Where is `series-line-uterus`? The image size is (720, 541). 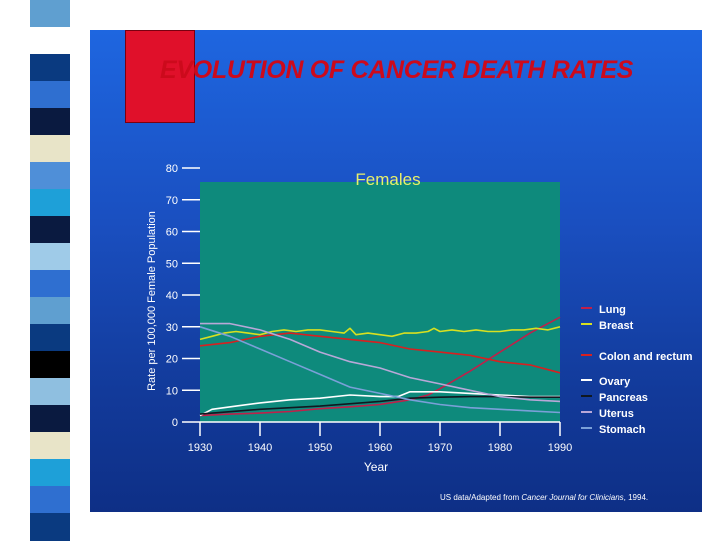 series-line-uterus is located at coordinates (380, 362).